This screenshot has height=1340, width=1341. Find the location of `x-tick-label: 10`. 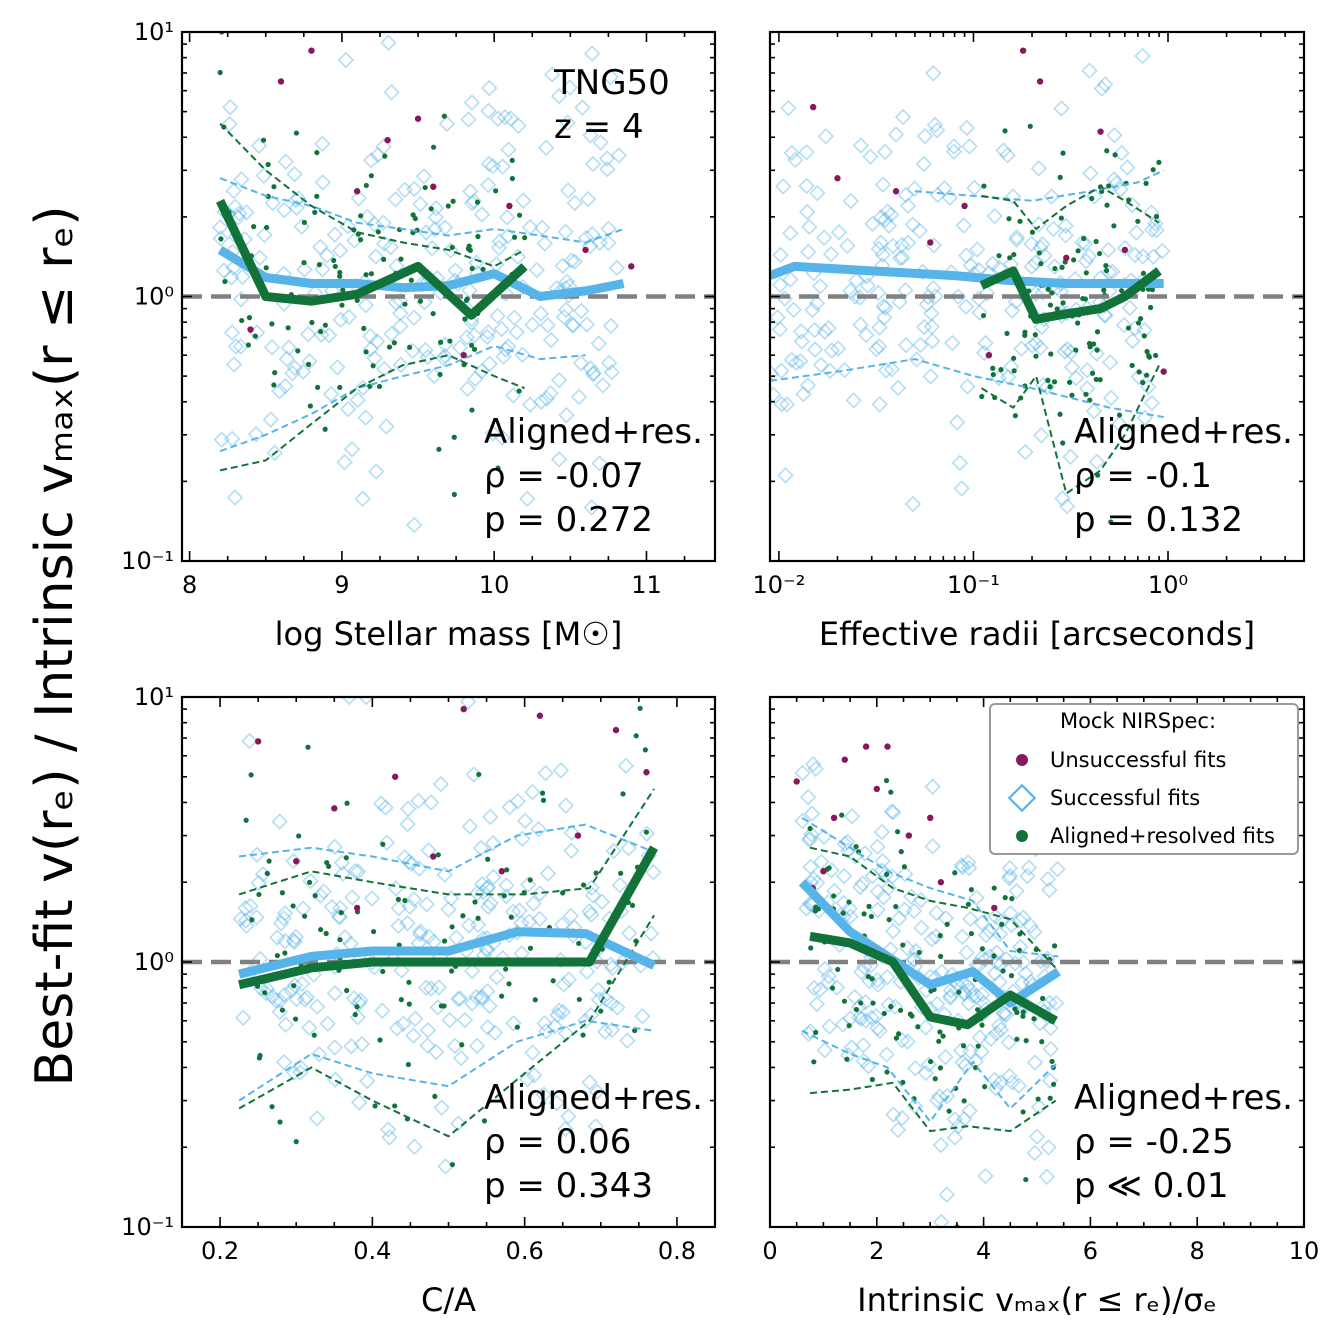

x-tick-label: 10 is located at coordinates (494, 585).